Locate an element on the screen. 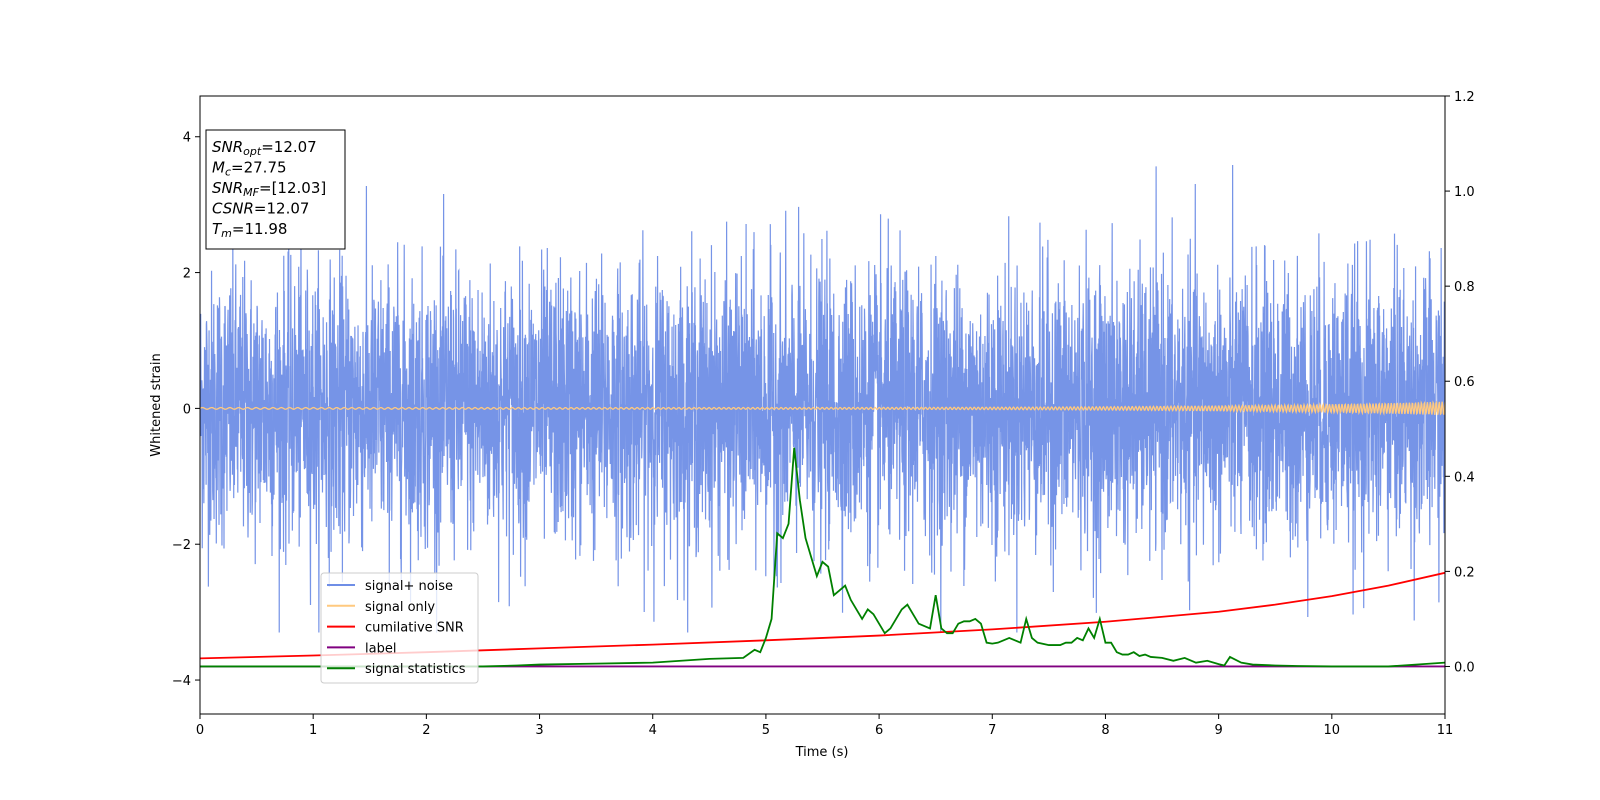 Image resolution: width=1600 pixels, height=800 pixels. y-tick-label: 0 is located at coordinates (187, 409).